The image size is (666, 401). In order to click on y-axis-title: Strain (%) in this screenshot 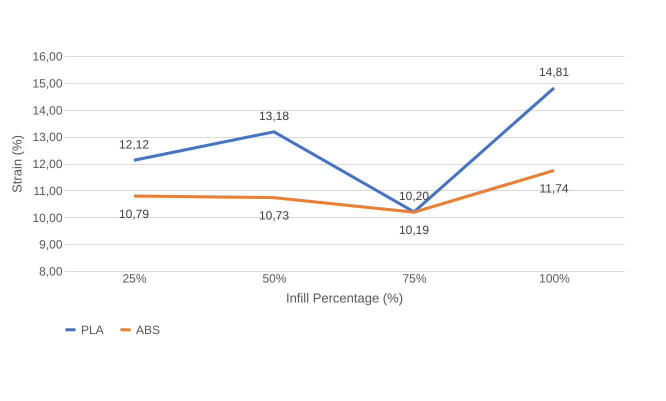, I will do `click(16, 164)`.